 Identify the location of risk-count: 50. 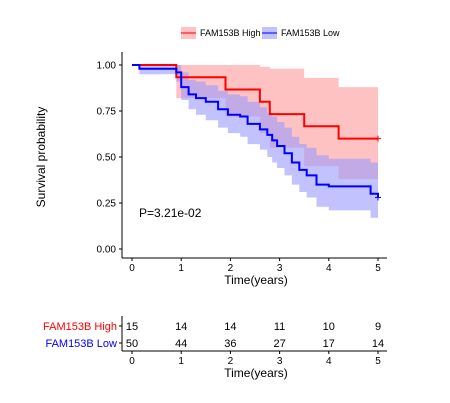
(132, 344).